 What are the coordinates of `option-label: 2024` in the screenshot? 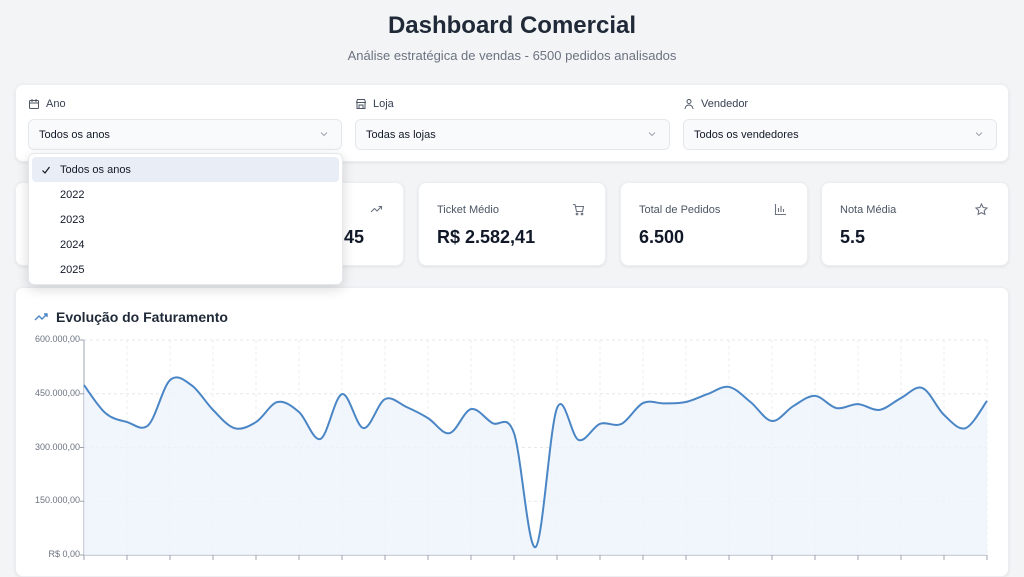 It's located at (72, 245).